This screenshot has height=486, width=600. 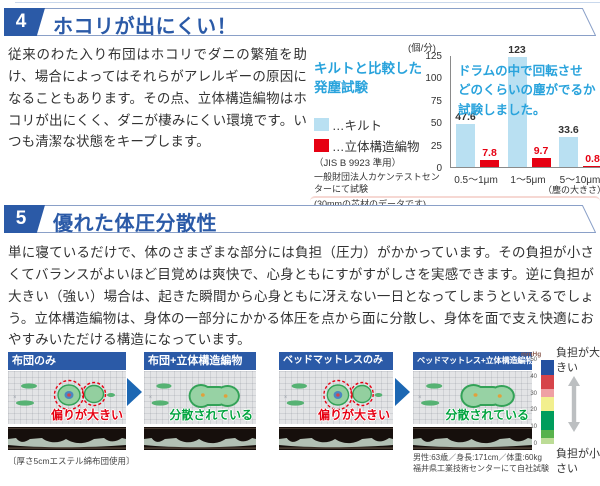 What do you see at coordinates (433, 56) in the screenshot?
I see `y-tick-label: 125` at bounding box center [433, 56].